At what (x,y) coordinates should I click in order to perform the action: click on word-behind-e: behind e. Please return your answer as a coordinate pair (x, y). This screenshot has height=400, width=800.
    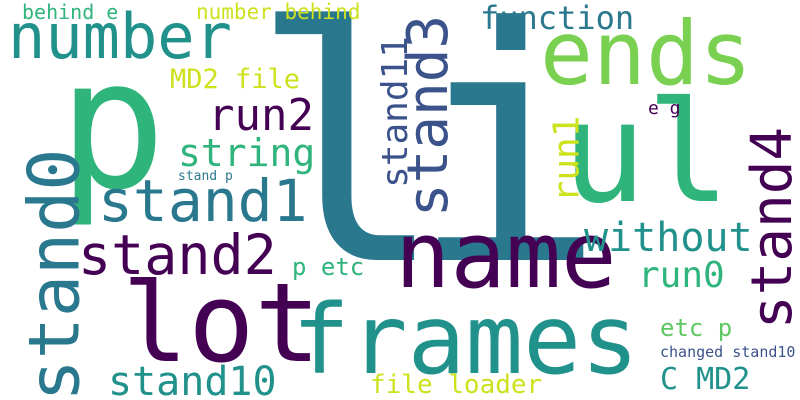
    Looking at the image, I should click on (70, 12).